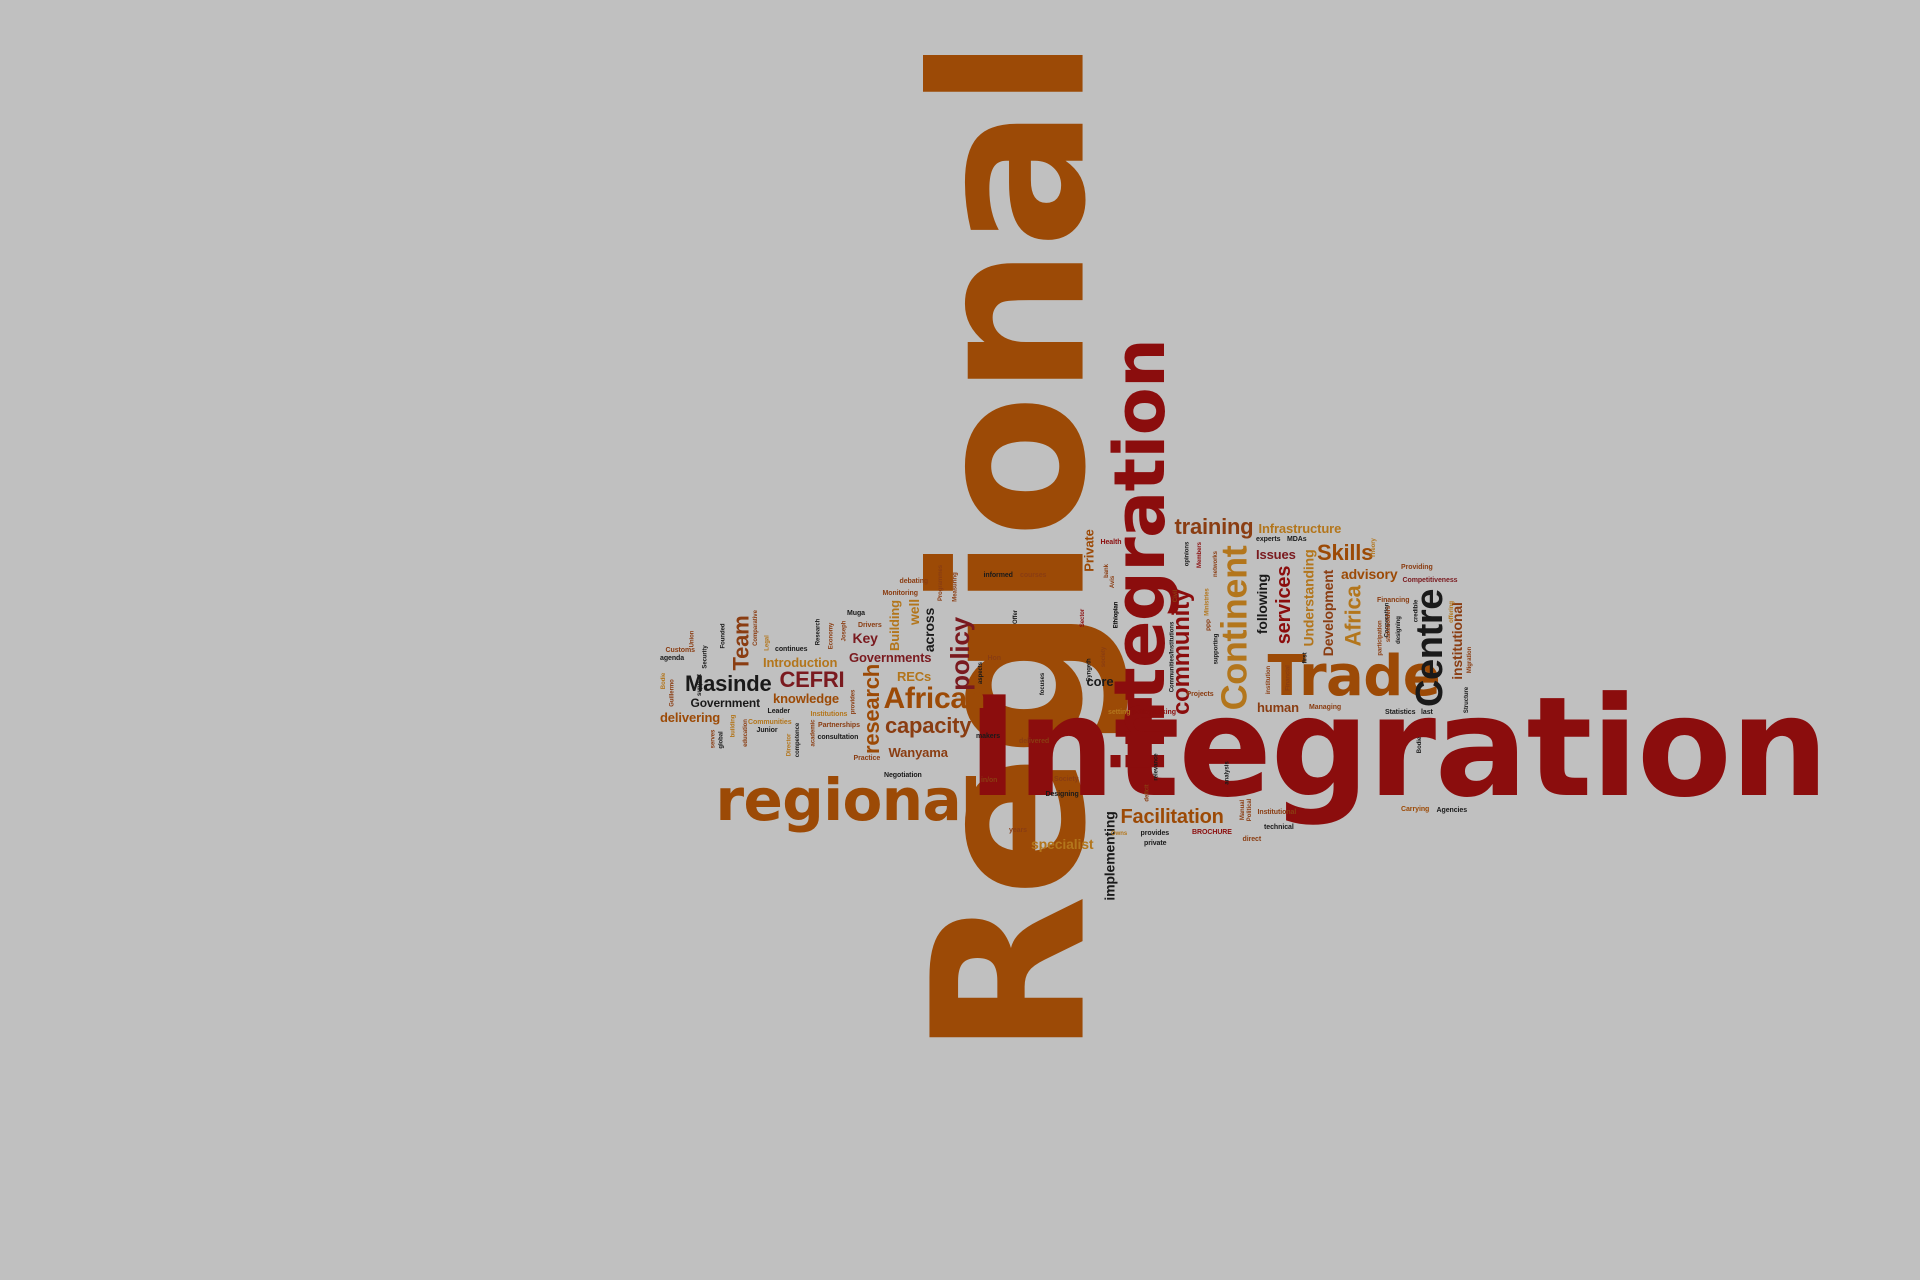 This screenshot has height=1280, width=1920. Describe the element at coordinates (1300, 528) in the screenshot. I see `cloud-word: Infrastructure` at that location.